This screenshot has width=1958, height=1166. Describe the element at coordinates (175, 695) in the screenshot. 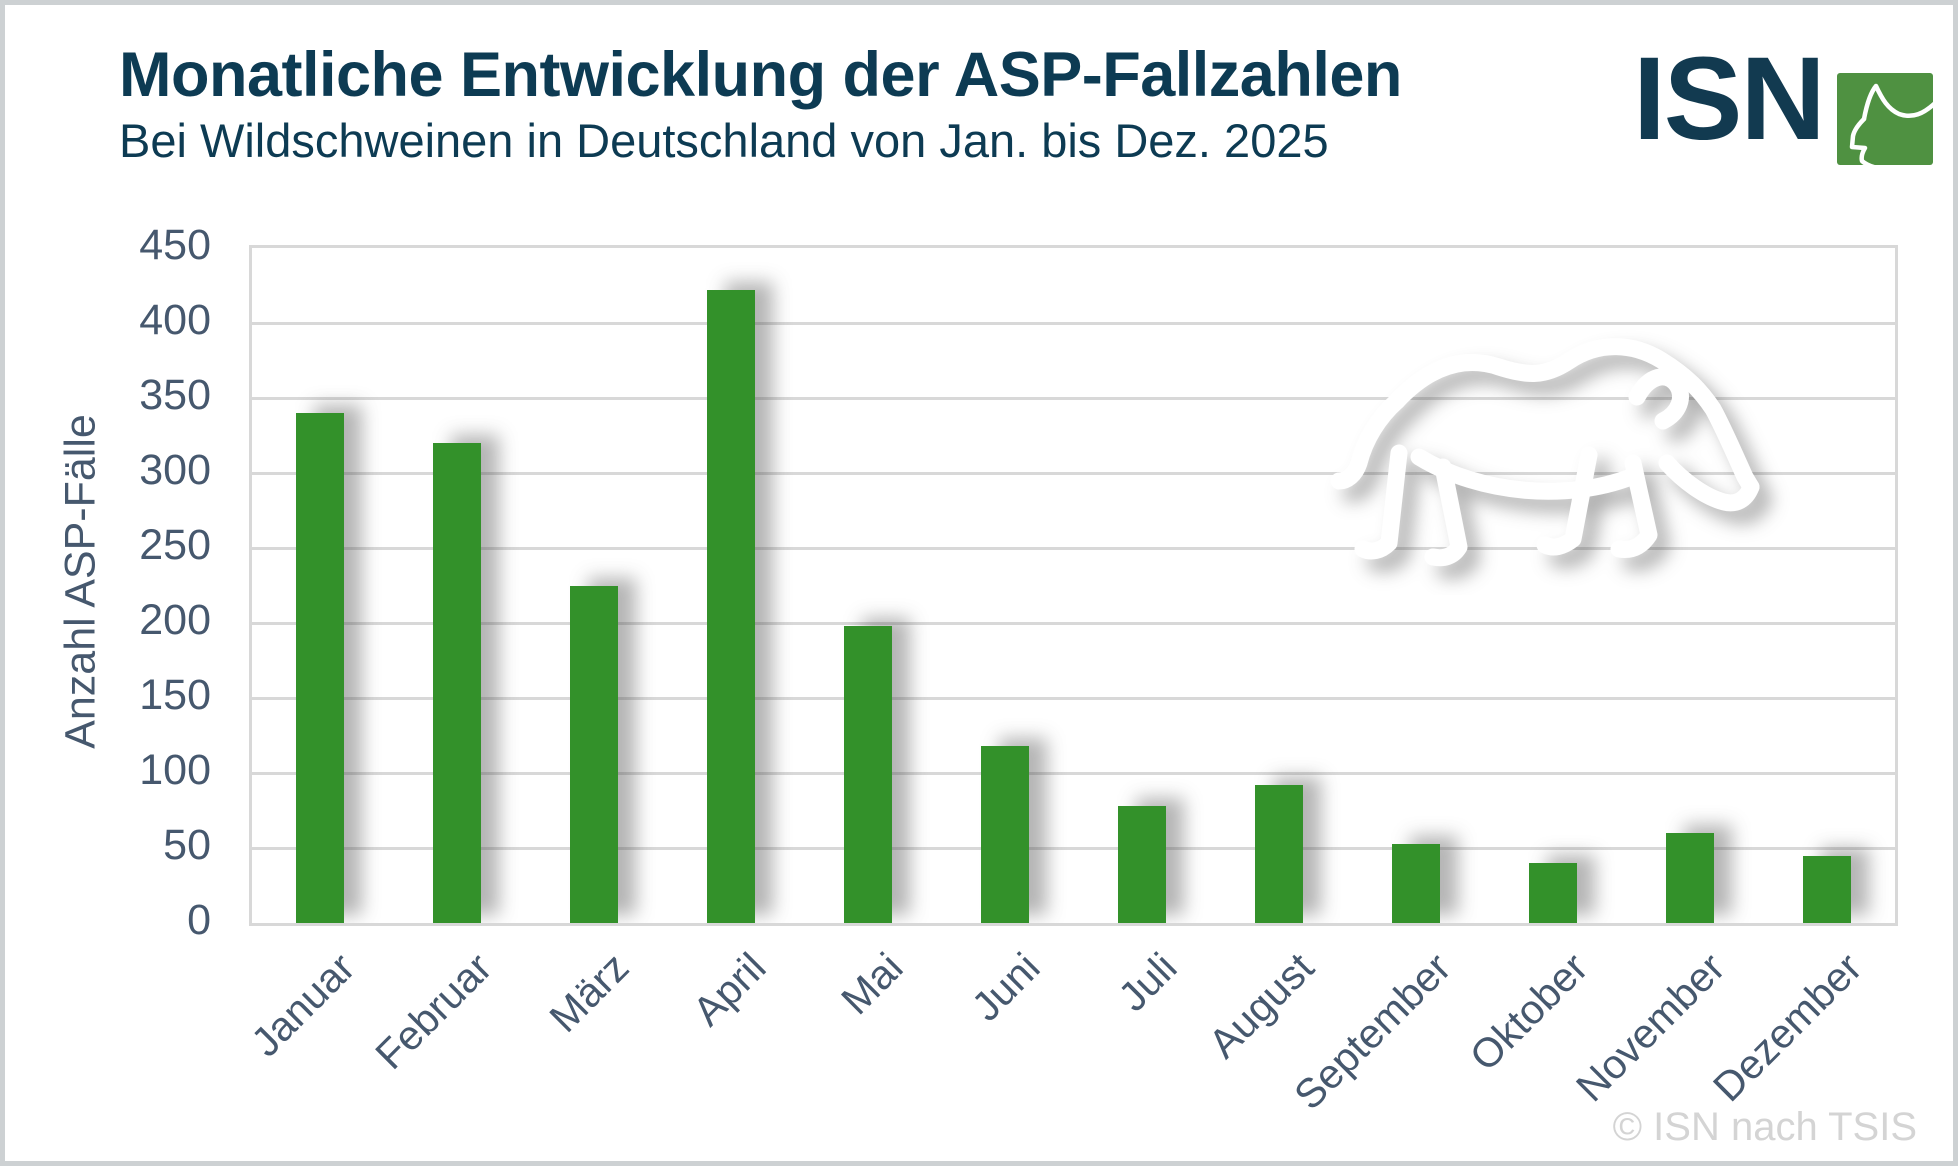

I see `y-tick-label-150: 150` at that location.